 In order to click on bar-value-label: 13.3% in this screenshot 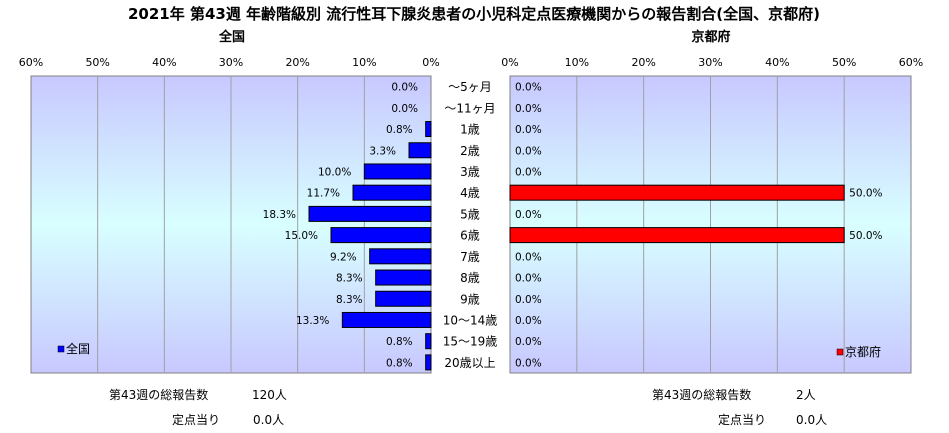, I will do `click(312, 321)`.